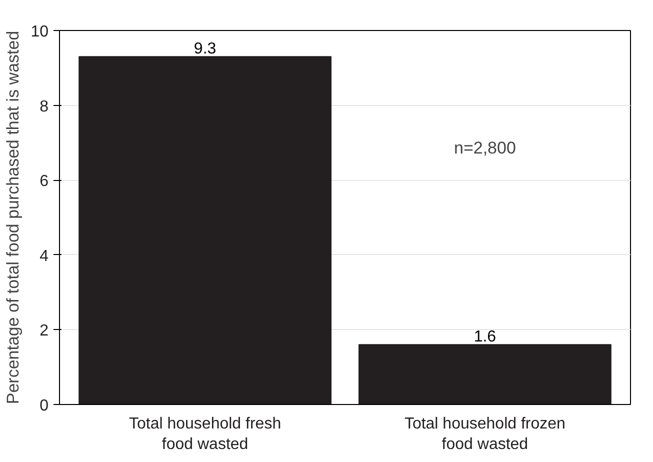 The width and height of the screenshot is (653, 462). I want to click on y-tick-label: 6, so click(44, 181).